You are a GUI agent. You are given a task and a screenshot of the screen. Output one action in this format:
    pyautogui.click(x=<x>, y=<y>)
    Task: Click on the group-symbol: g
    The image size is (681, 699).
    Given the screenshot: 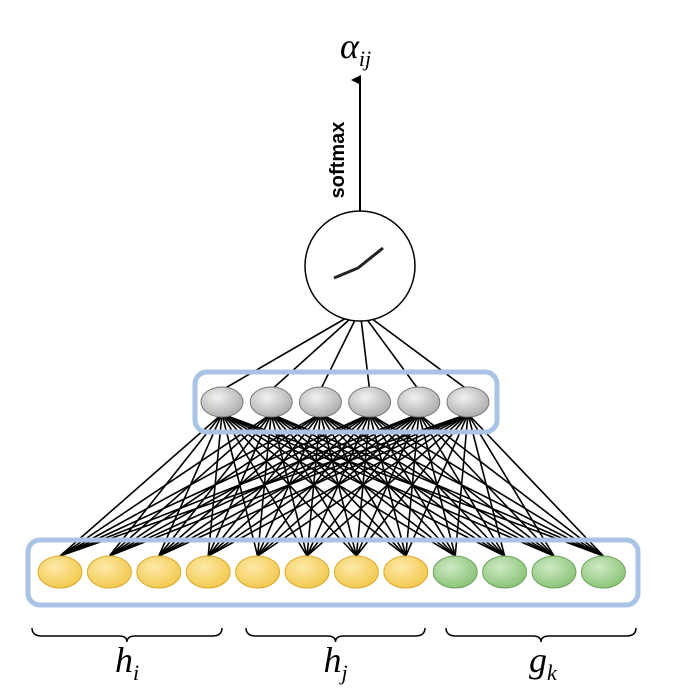 What is the action you would take?
    pyautogui.click(x=538, y=660)
    